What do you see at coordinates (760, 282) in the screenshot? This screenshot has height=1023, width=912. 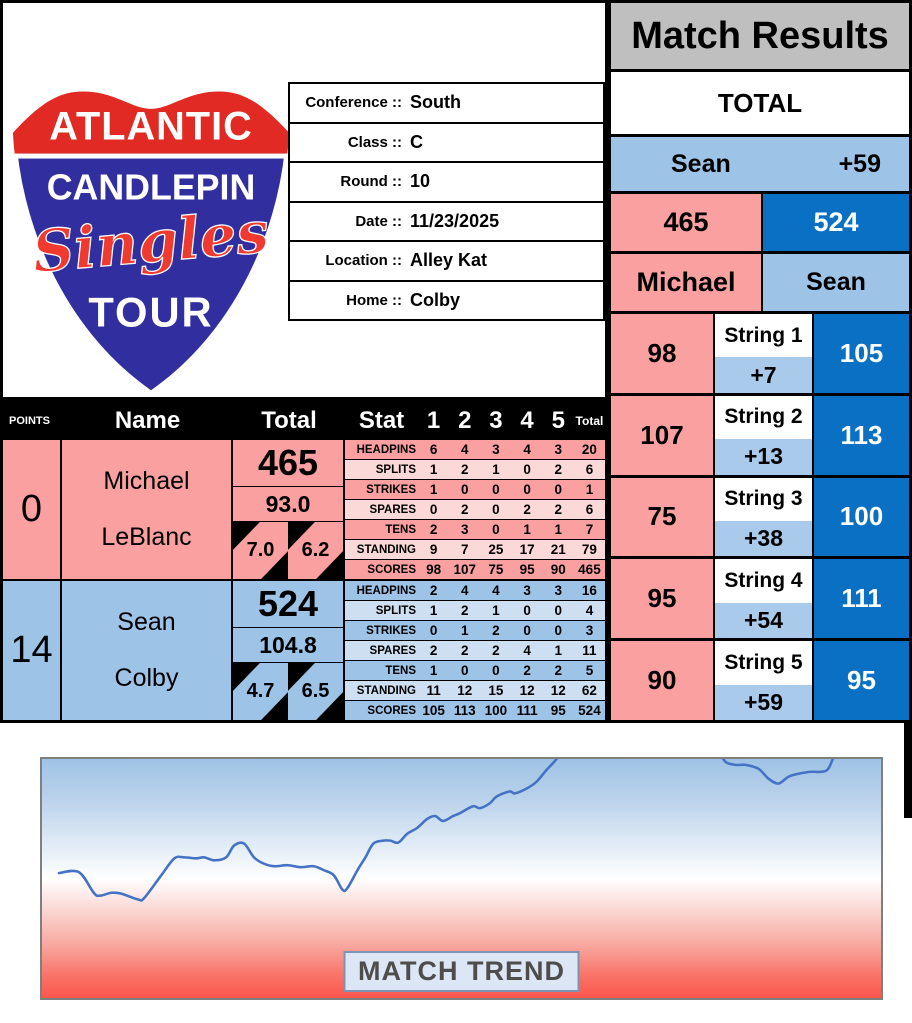 I see `names-row: Michael Sean` at bounding box center [760, 282].